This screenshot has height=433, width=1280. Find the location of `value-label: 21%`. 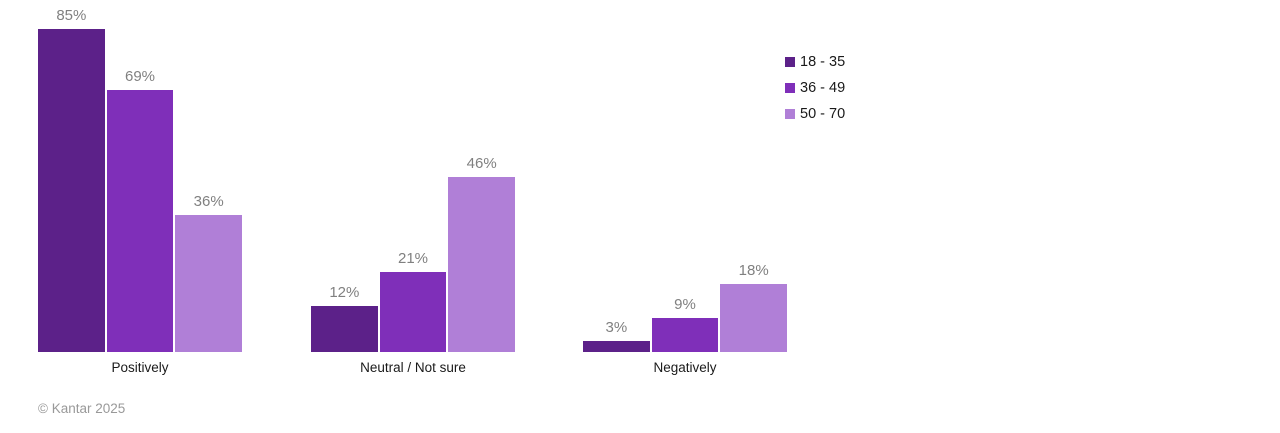

value-label: 21% is located at coordinates (413, 258).